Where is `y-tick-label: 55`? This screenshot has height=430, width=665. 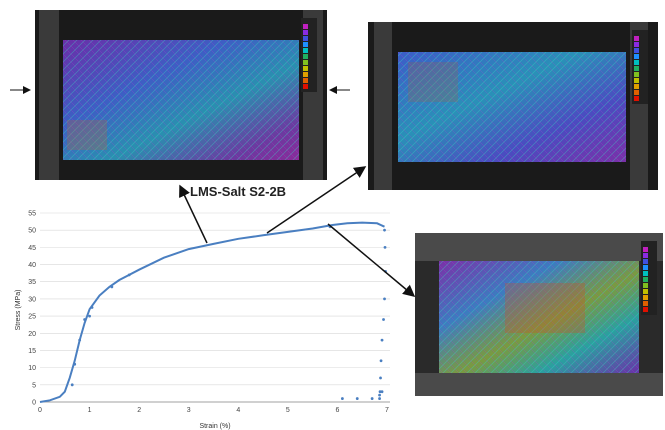
y-tick-label: 55 is located at coordinates (32, 214).